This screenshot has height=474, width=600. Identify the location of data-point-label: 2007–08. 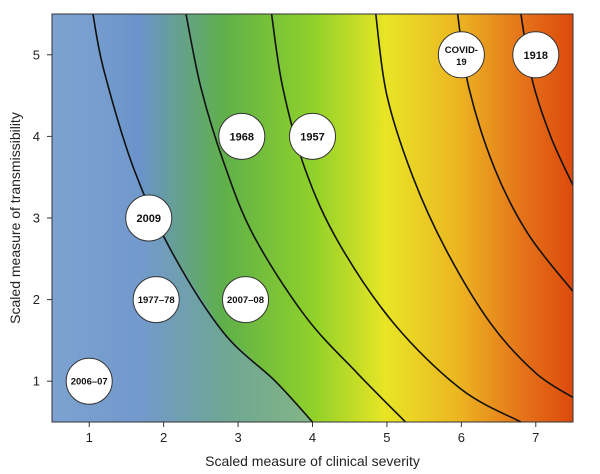
(245, 300).